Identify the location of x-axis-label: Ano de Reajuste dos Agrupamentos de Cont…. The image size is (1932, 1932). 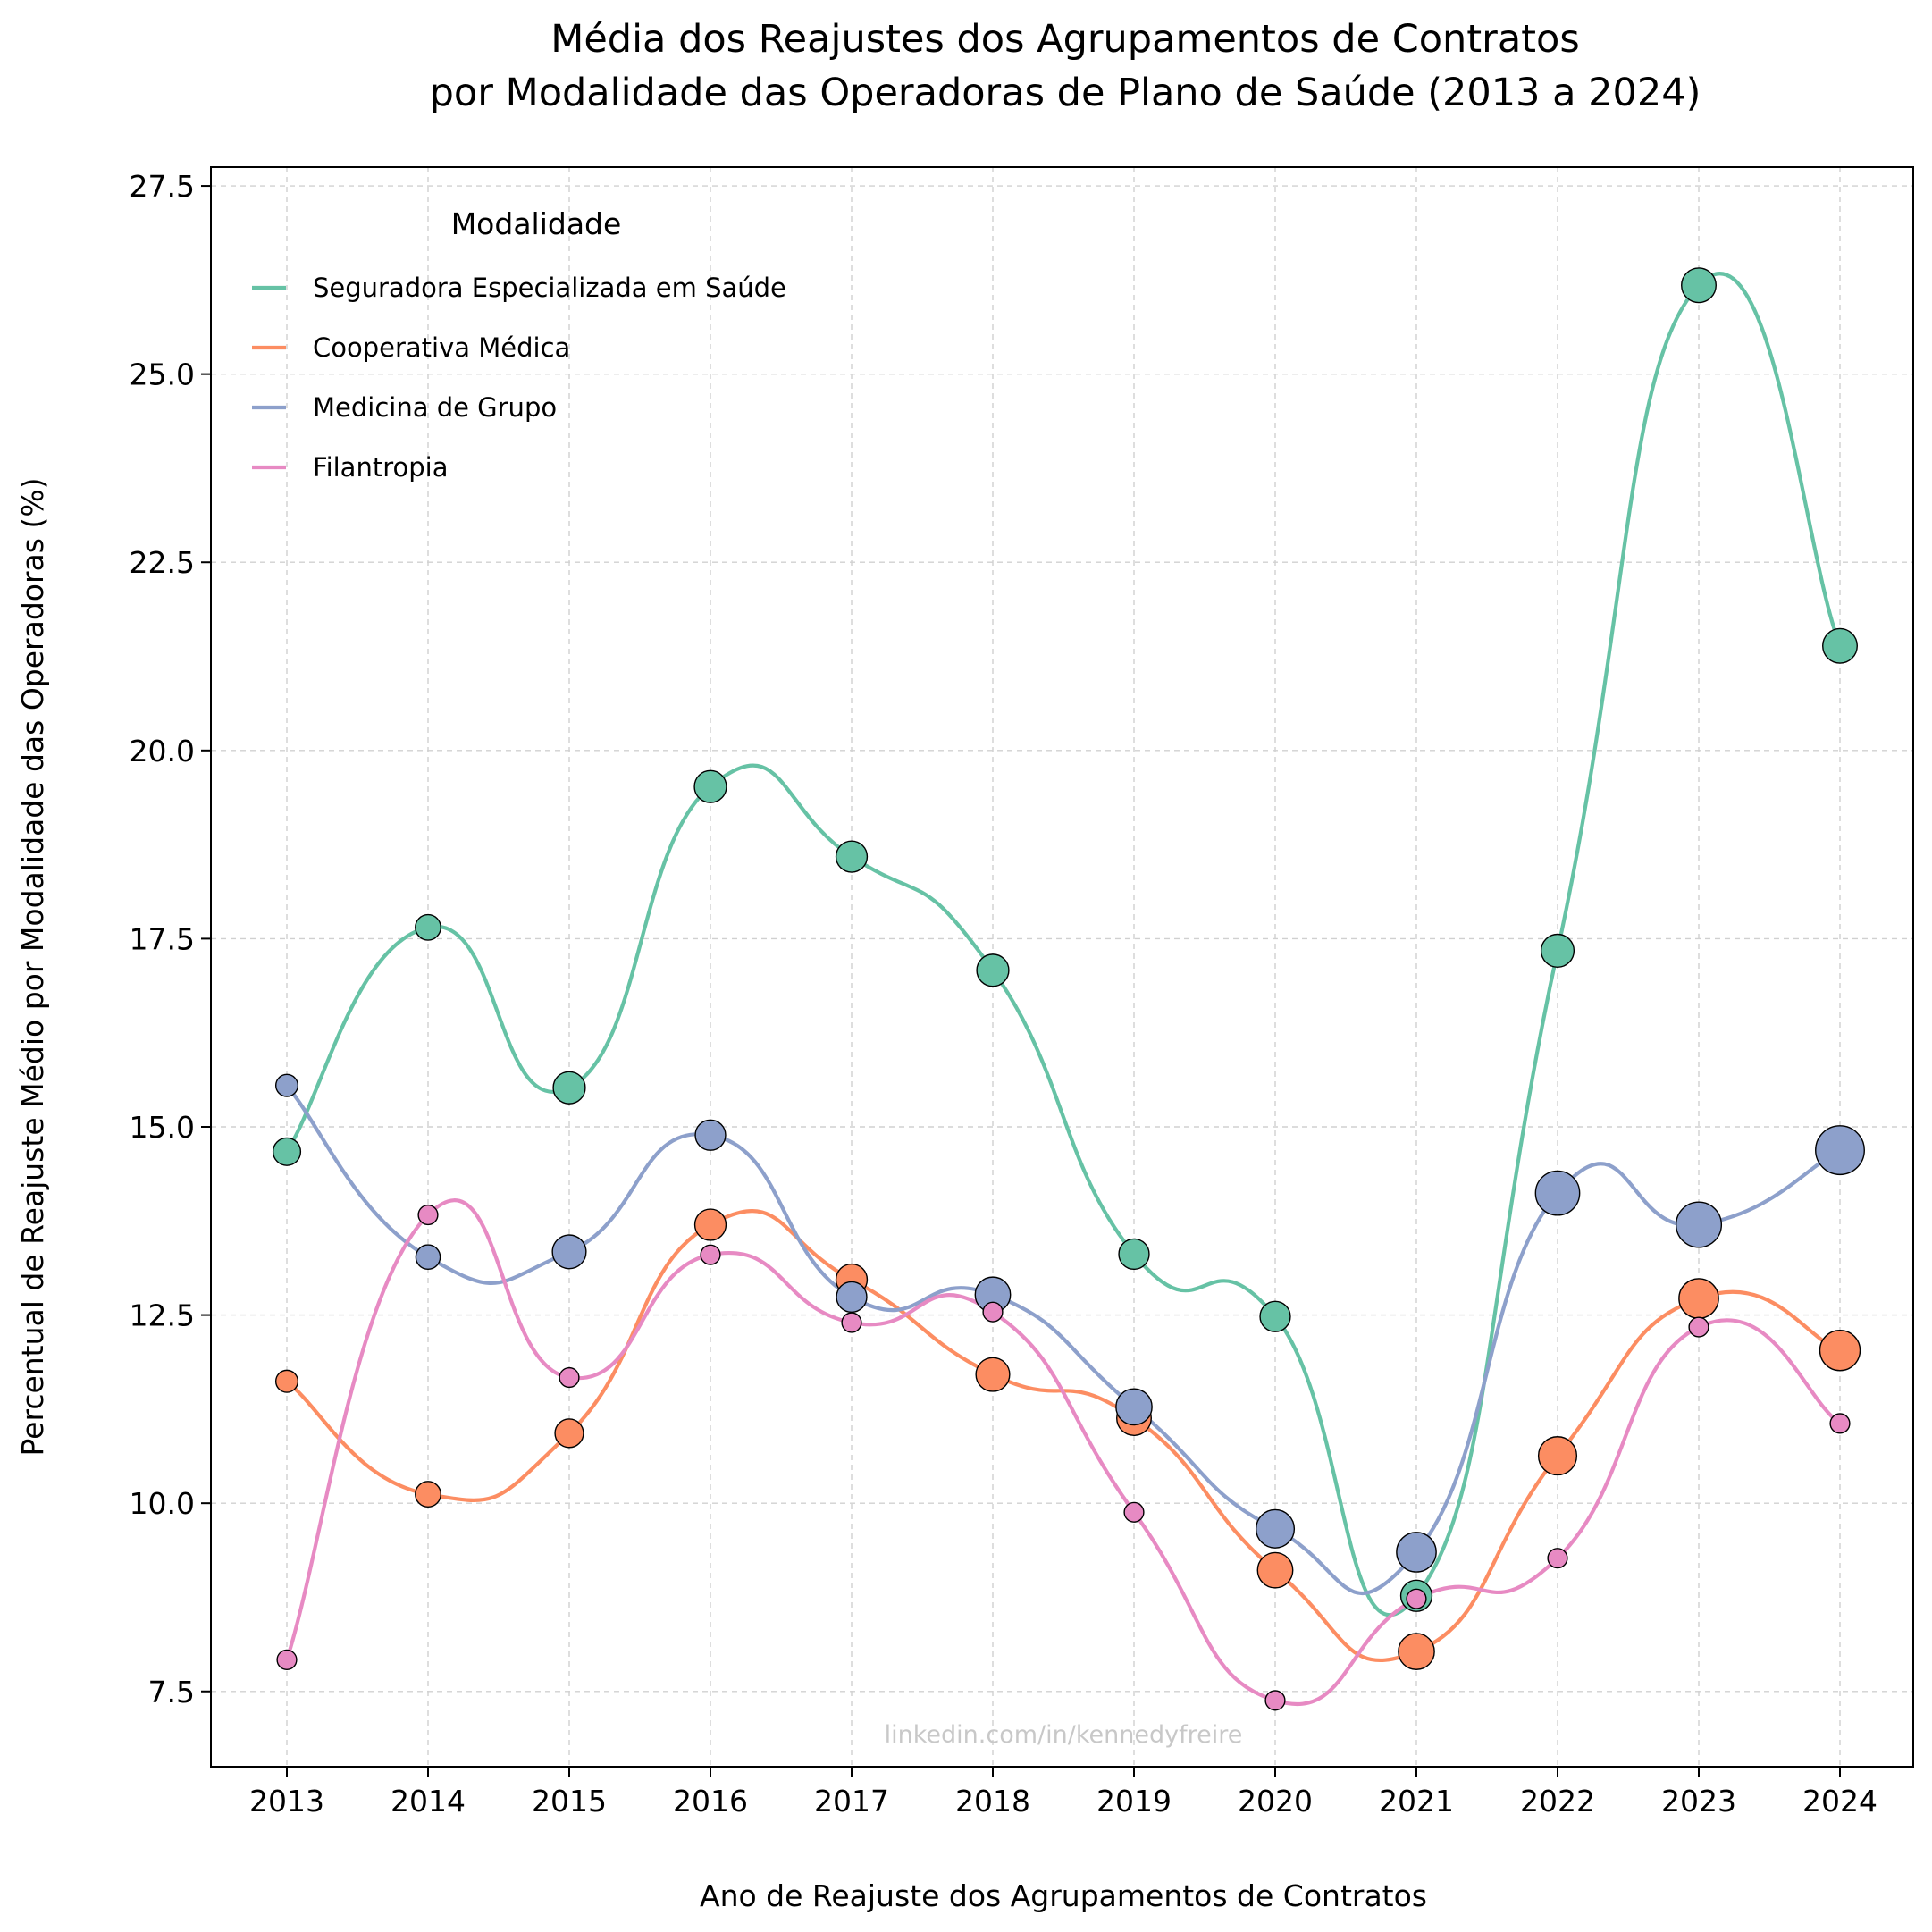
(1063, 1895).